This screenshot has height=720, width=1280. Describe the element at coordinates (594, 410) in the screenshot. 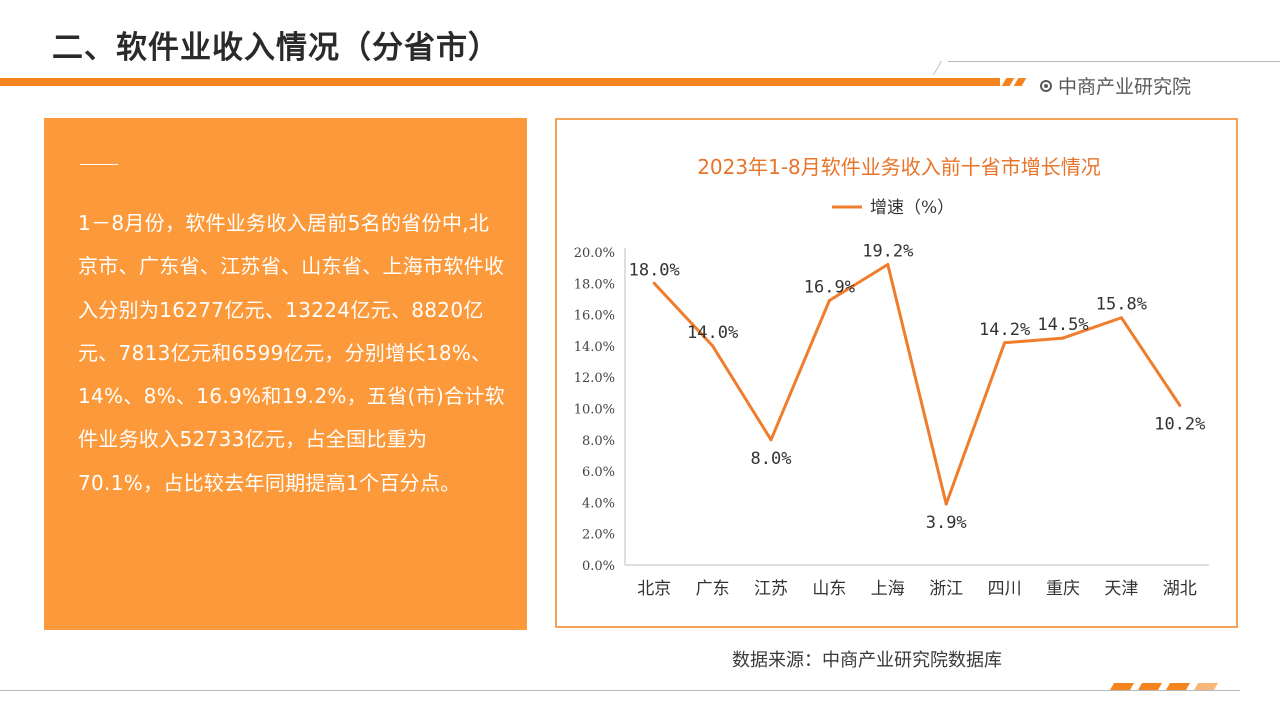

I see `y-tick-label: 10.0%` at that location.